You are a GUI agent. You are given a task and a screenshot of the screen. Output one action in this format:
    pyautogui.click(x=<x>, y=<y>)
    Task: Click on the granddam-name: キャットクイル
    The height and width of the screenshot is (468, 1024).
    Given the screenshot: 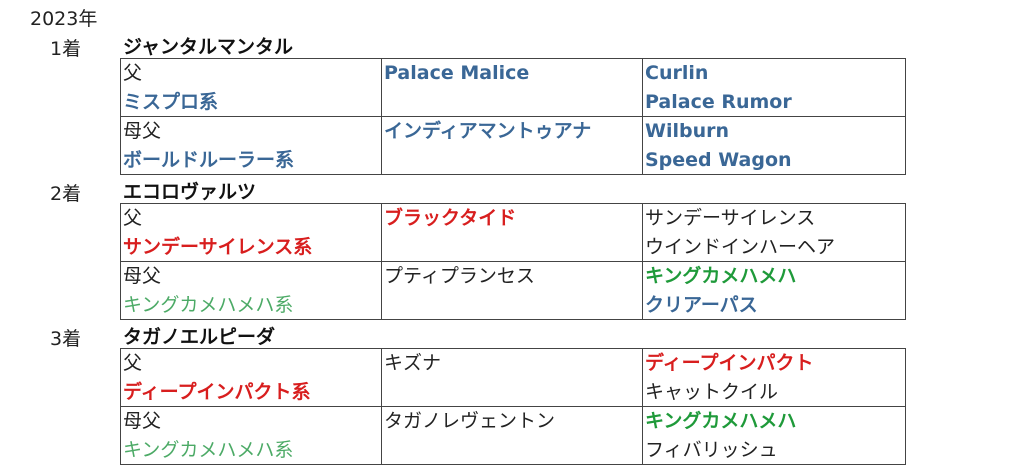 What is the action you would take?
    pyautogui.click(x=712, y=391)
    